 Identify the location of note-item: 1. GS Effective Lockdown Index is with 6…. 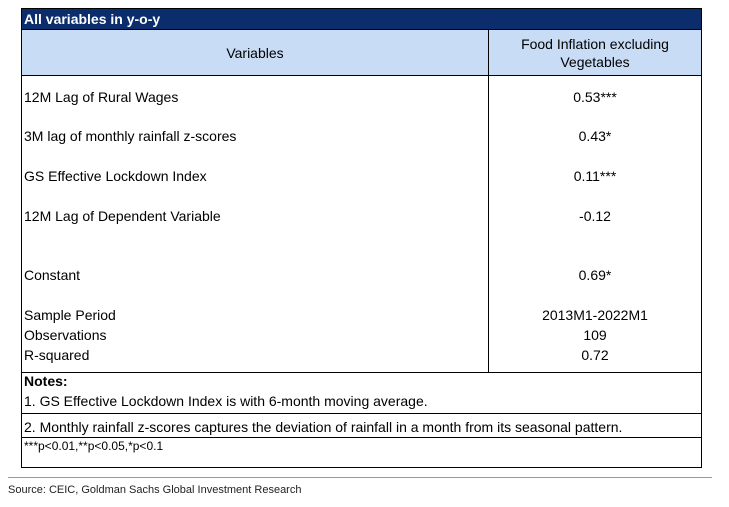
(226, 401).